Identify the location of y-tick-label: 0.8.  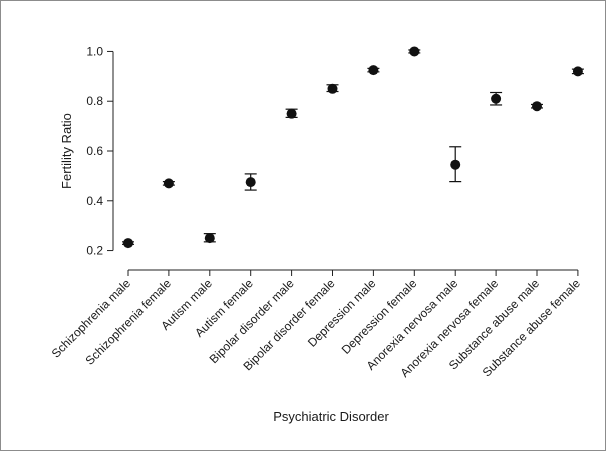
(94, 101).